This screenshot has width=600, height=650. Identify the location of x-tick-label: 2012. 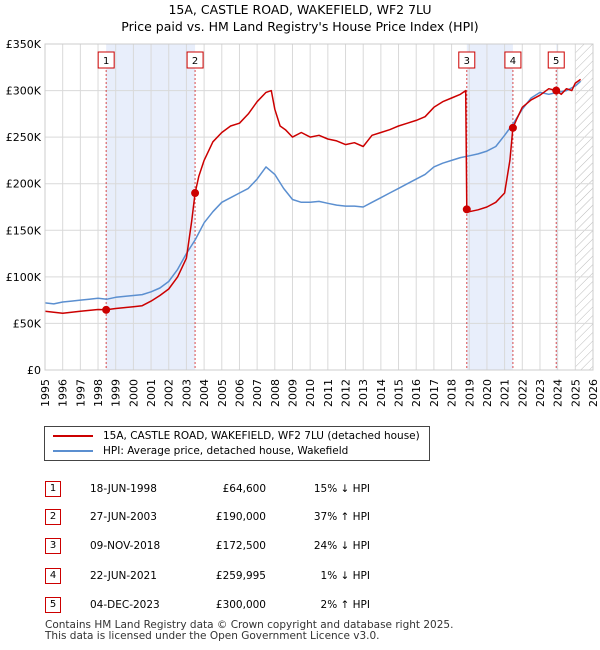
(346, 393).